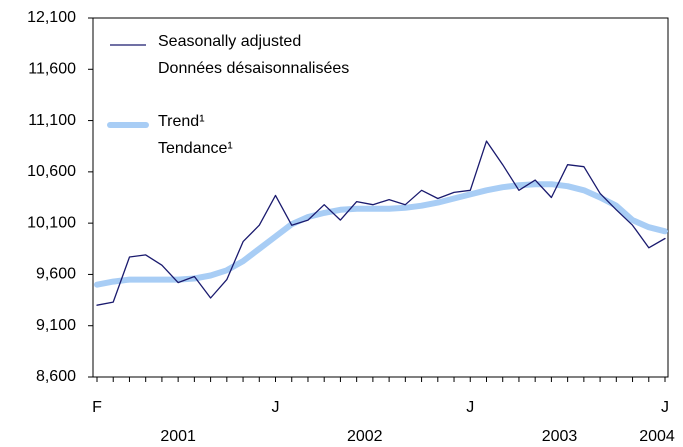 The width and height of the screenshot is (683, 447). What do you see at coordinates (560, 436) in the screenshot?
I see `year-label: 2003` at bounding box center [560, 436].